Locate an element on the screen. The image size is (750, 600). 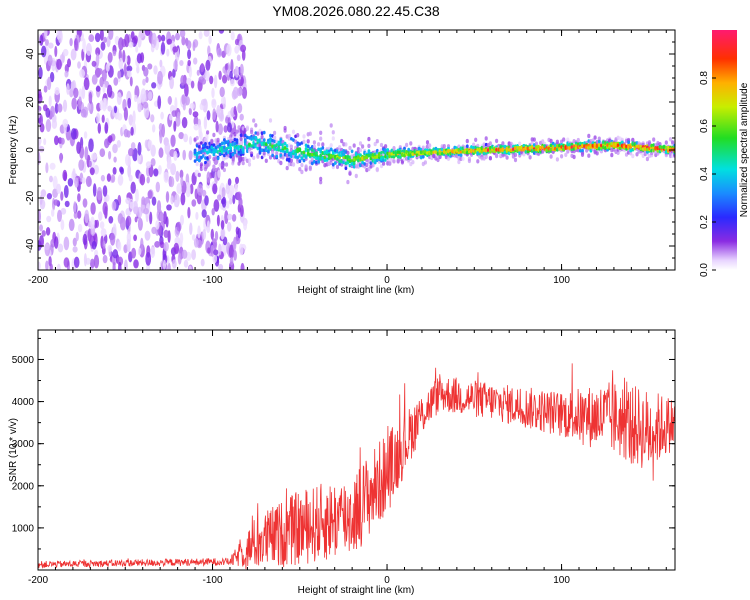
x-tick-label: 100 is located at coordinates (561, 280).